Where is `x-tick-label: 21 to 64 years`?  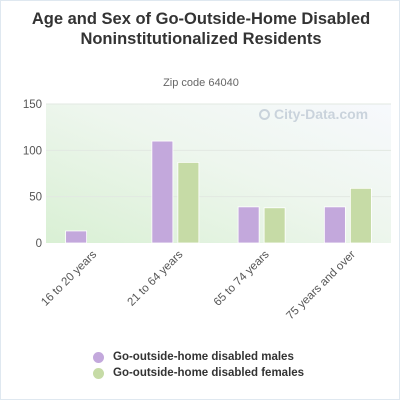
x-tick-label: 21 to 64 years is located at coordinates (155, 278).